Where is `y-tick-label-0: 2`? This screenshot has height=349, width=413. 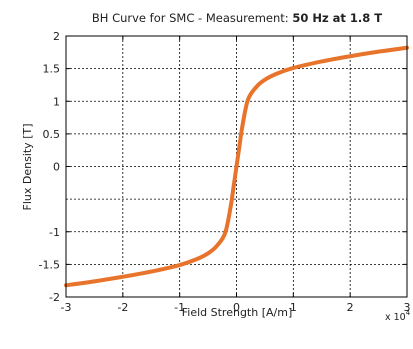 y-tick-label-0: 2 is located at coordinates (56, 36).